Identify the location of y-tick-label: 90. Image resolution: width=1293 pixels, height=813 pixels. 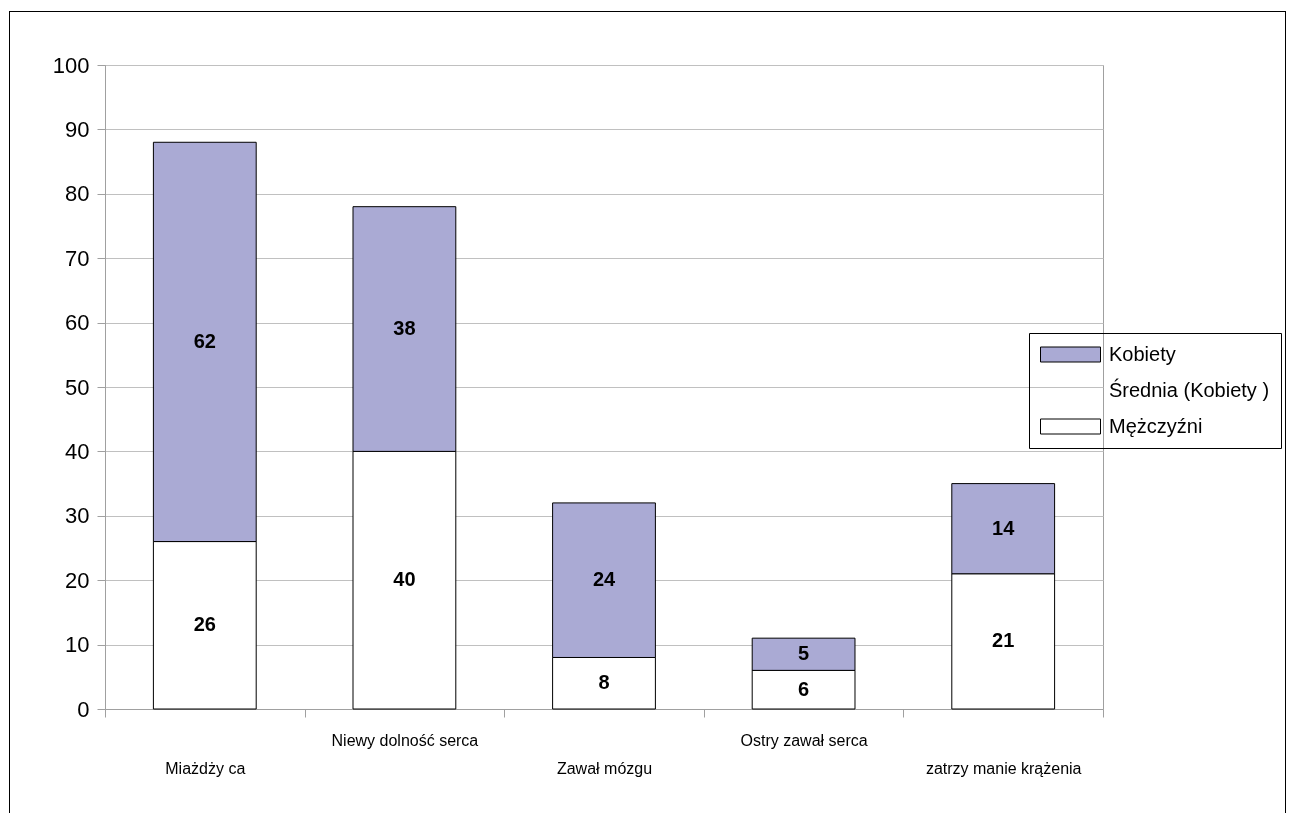
(77, 129).